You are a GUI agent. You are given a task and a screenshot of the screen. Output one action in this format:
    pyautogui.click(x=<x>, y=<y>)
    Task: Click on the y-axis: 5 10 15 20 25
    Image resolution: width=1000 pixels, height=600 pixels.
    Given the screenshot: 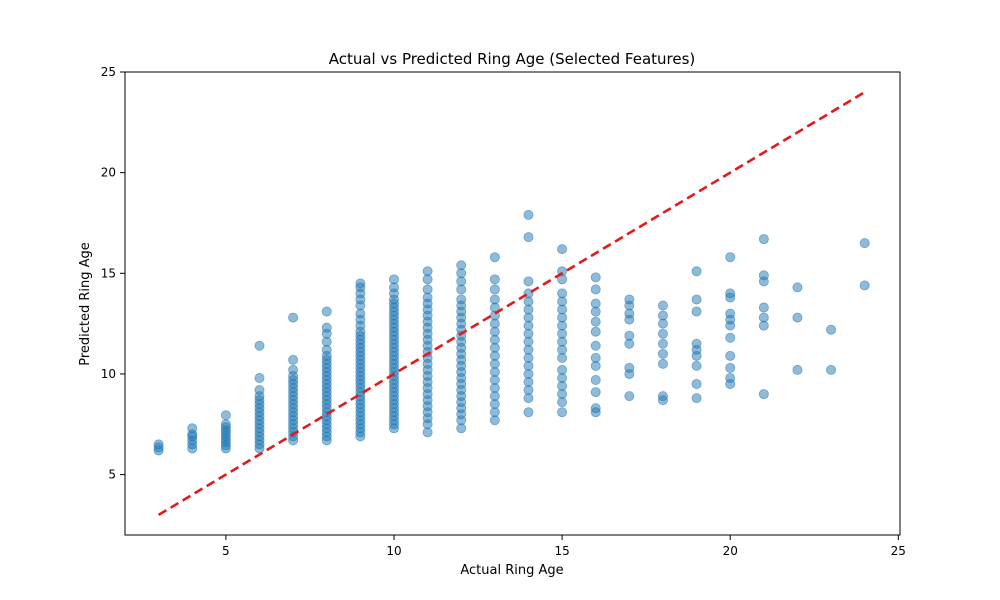 What is the action you would take?
    pyautogui.click(x=113, y=273)
    